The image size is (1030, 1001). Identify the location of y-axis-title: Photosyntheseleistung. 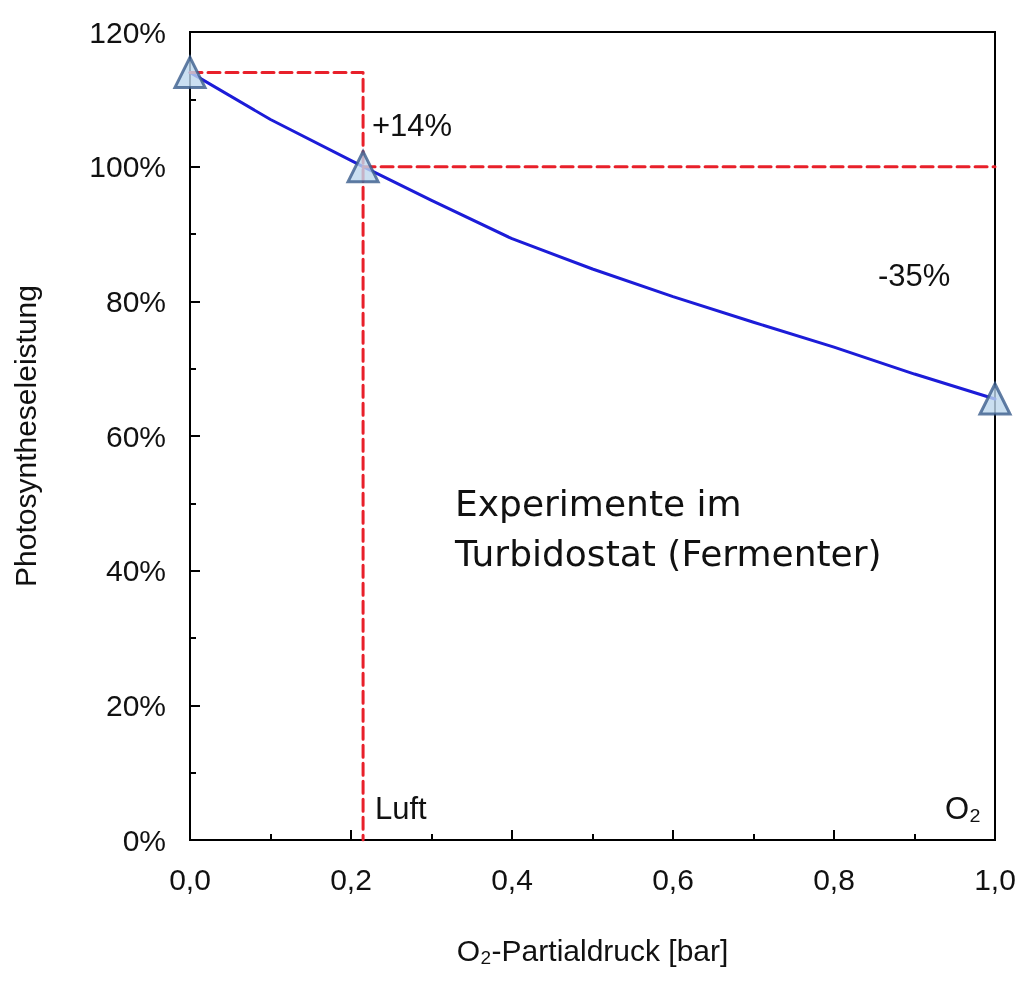
(25, 436).